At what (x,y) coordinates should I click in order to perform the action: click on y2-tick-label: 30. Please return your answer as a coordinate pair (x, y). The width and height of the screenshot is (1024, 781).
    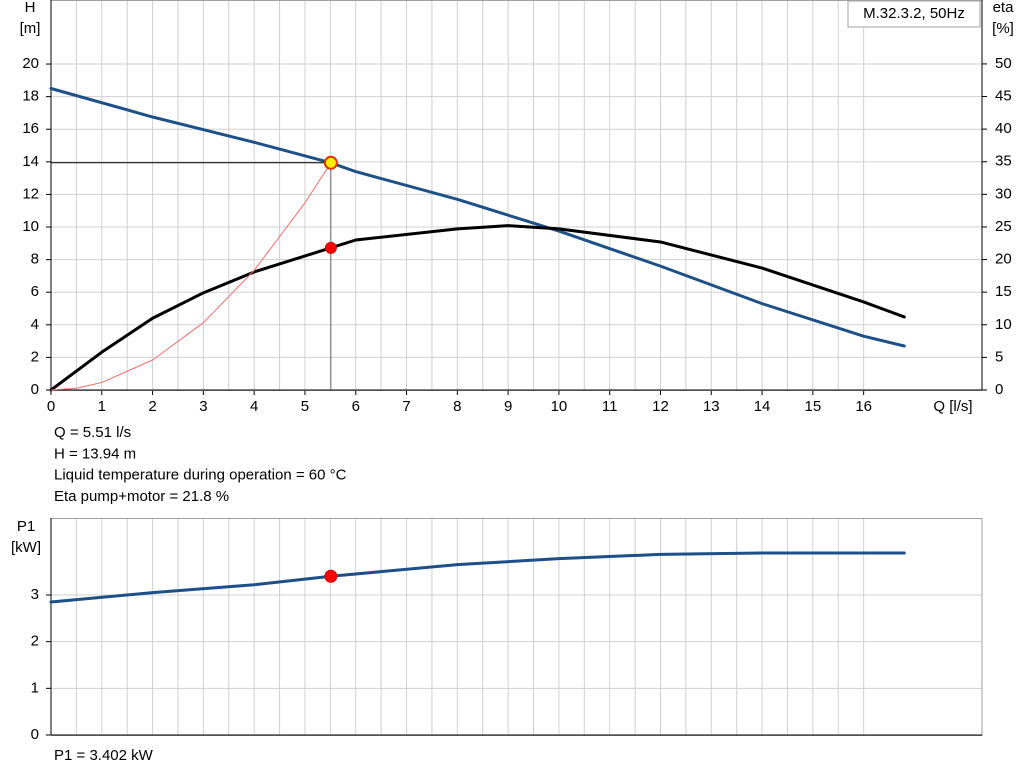
    Looking at the image, I should click on (1003, 193).